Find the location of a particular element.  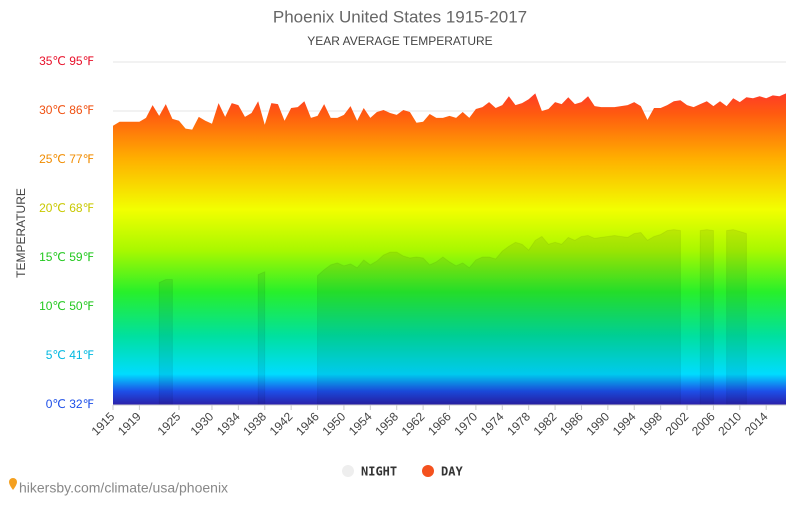

x-tick-label: 1974 is located at coordinates (492, 423).